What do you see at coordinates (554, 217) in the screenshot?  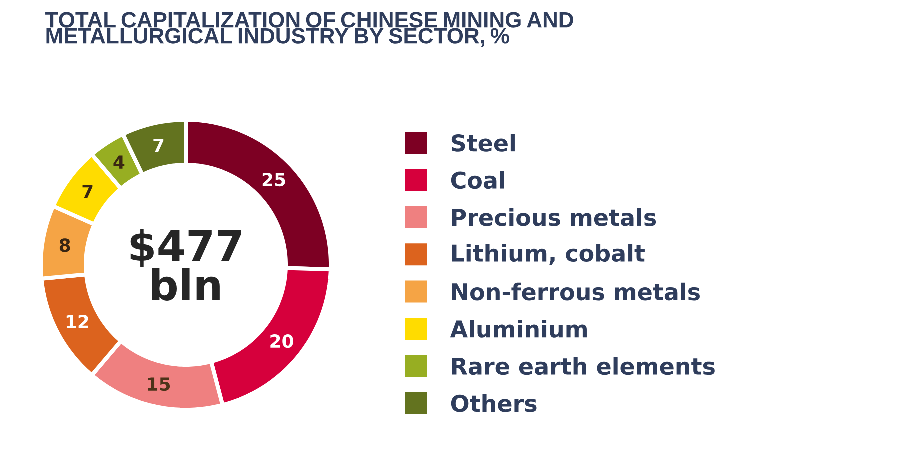 I see `legend-label: Precious metals` at bounding box center [554, 217].